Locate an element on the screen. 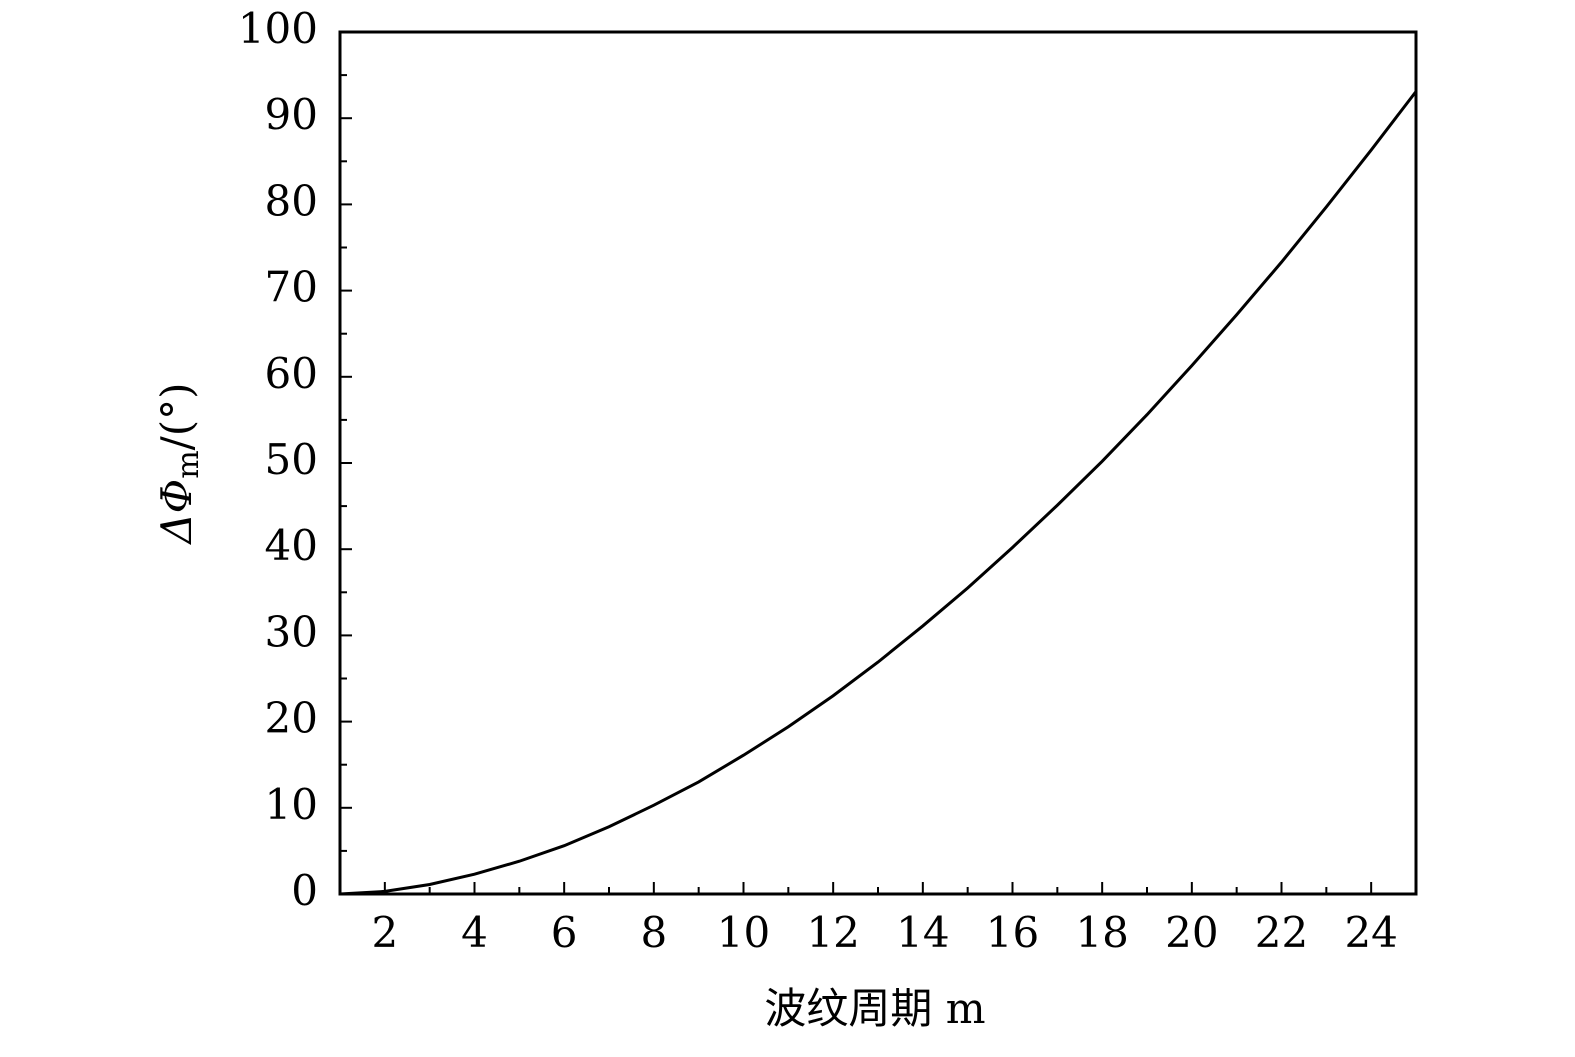 Image resolution: width=1575 pixels, height=1057 pixels. y-tick-label: 70 is located at coordinates (291, 287).